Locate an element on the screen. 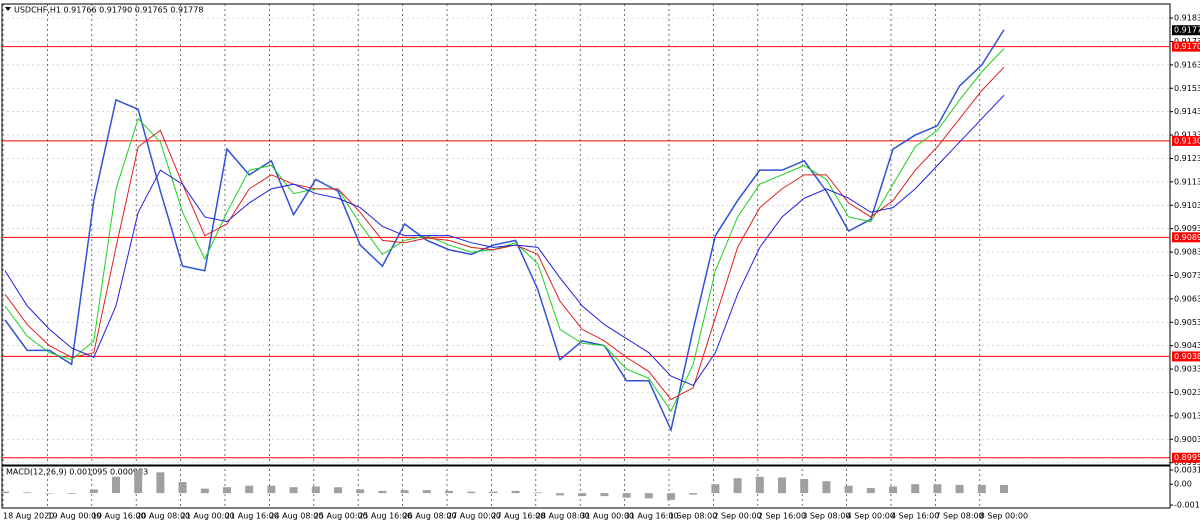 The width and height of the screenshot is (1200, 525). level-label: 0.90384 is located at coordinates (1187, 356).